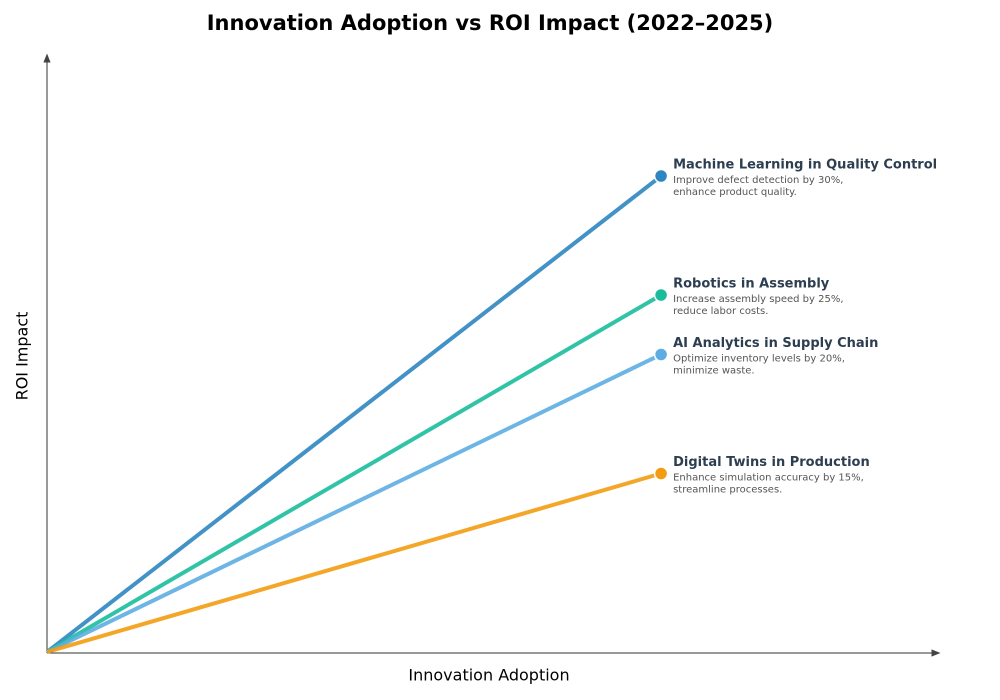 The height and width of the screenshot is (700, 1000). What do you see at coordinates (805, 165) in the screenshot?
I see `series-name: Machine Learning in Quality Control` at bounding box center [805, 165].